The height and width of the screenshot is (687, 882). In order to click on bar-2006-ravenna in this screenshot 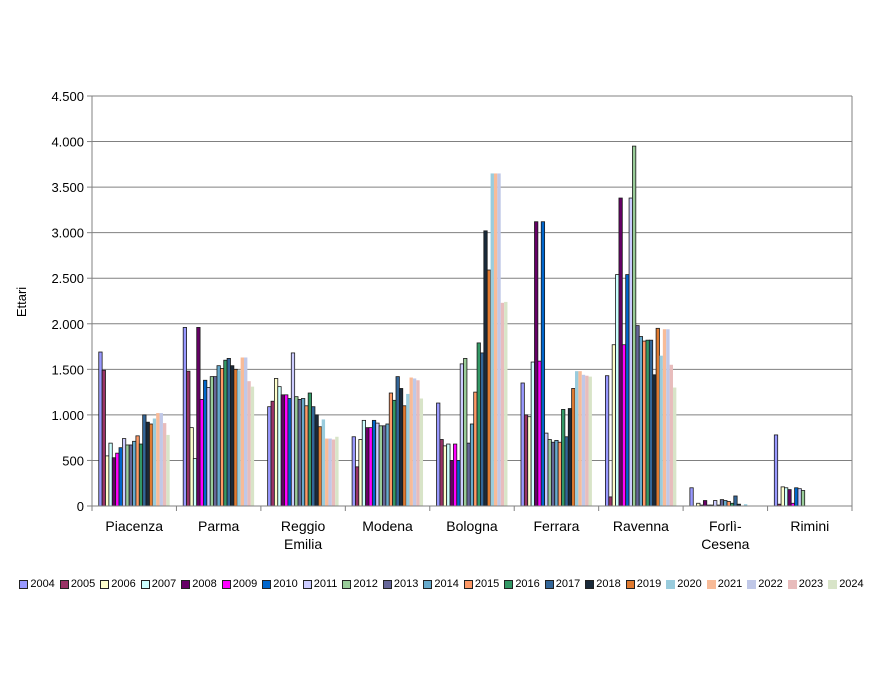, I will do `click(613, 425)`.